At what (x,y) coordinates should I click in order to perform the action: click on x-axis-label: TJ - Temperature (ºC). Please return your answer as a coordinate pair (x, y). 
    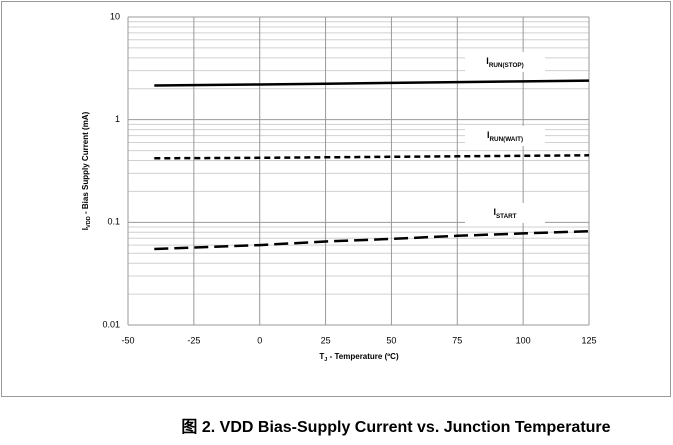
    Looking at the image, I should click on (359, 357).